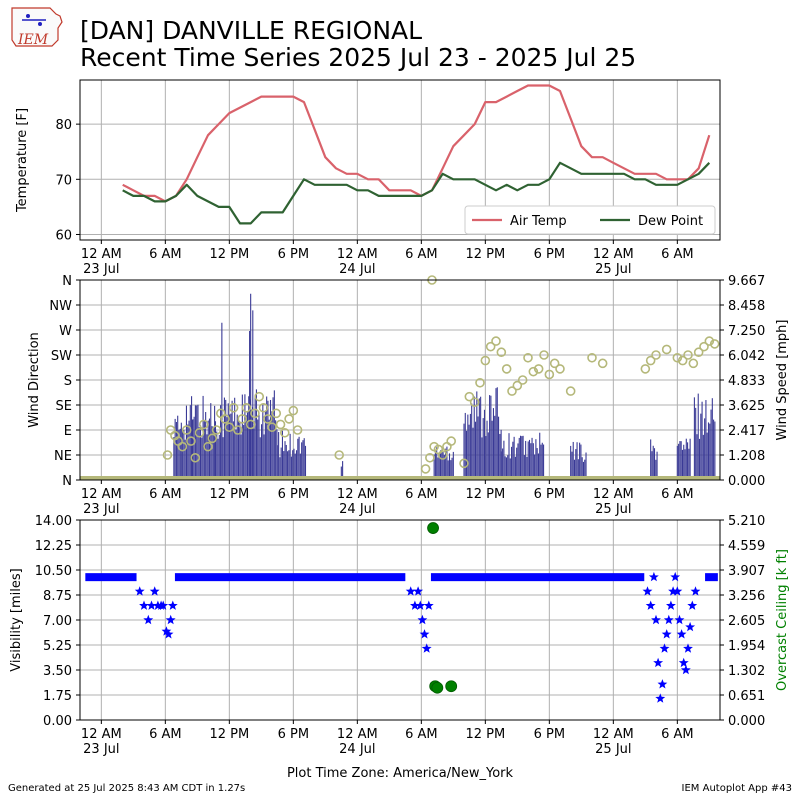 The image size is (800, 800). I want to click on y-tick-label: SW, so click(61, 356).